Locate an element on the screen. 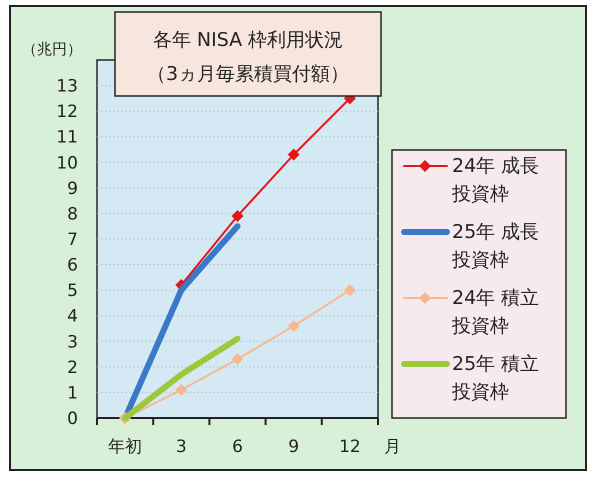 The image size is (597, 482). y-tick-label: 5 is located at coordinates (72, 291).